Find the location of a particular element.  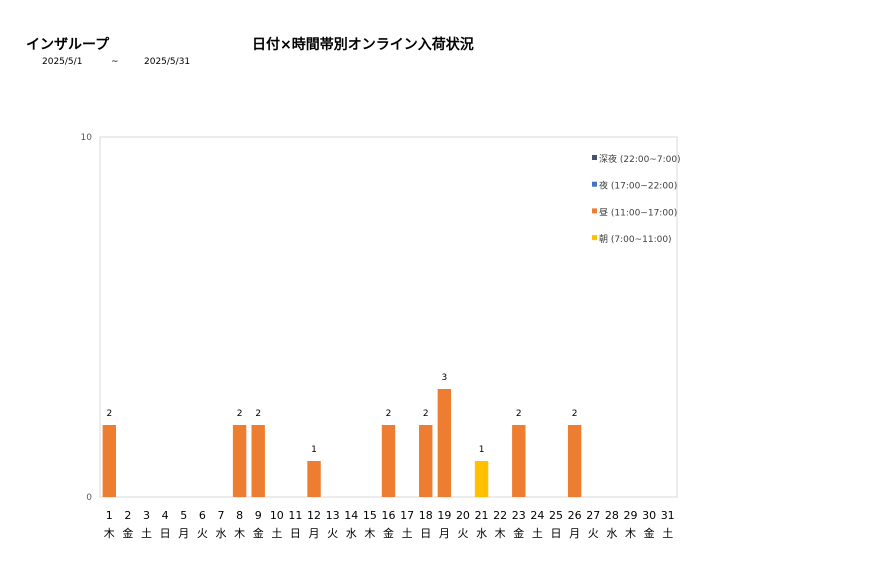

x-tick-label: 8 is located at coordinates (239, 515).